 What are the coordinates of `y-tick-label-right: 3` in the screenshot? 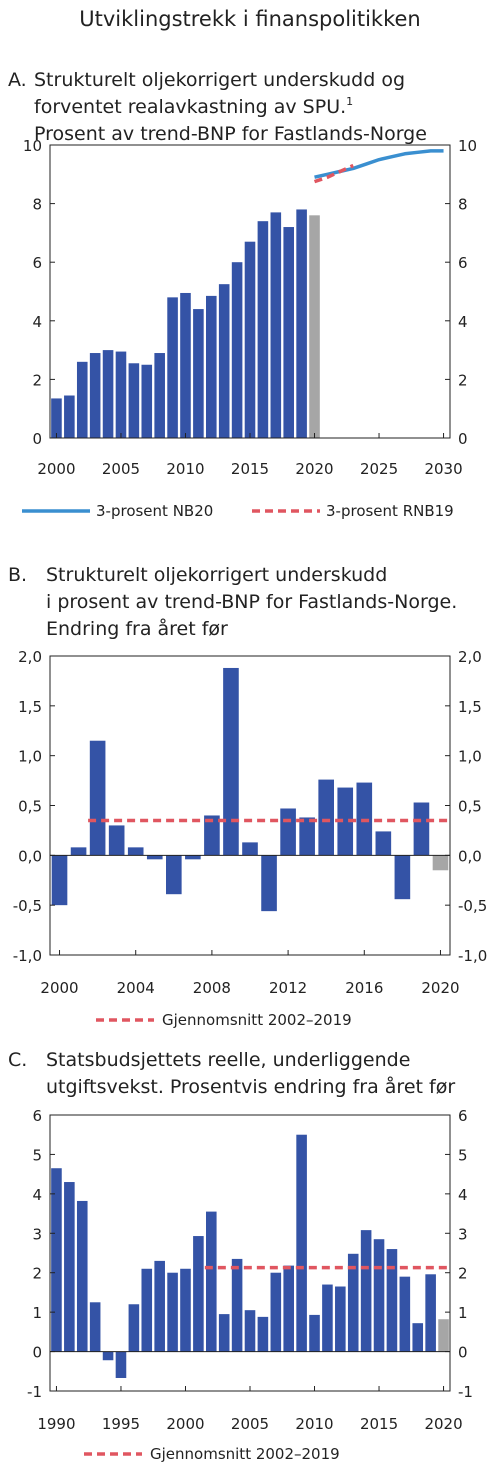 It's located at (463, 1234).